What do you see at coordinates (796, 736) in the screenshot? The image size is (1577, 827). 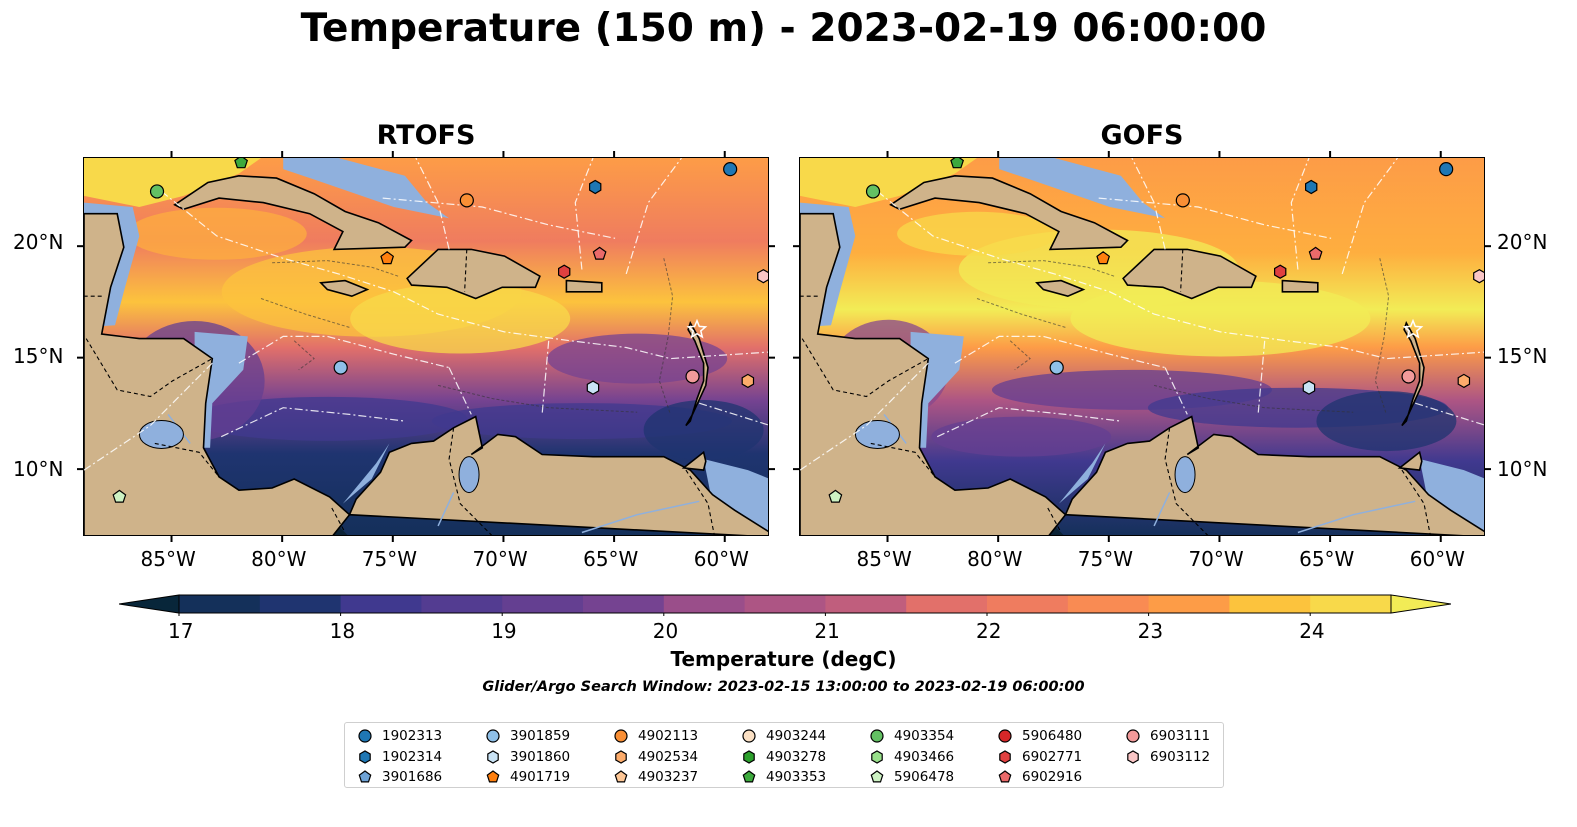 I see `legend-label: 4903244` at bounding box center [796, 736].